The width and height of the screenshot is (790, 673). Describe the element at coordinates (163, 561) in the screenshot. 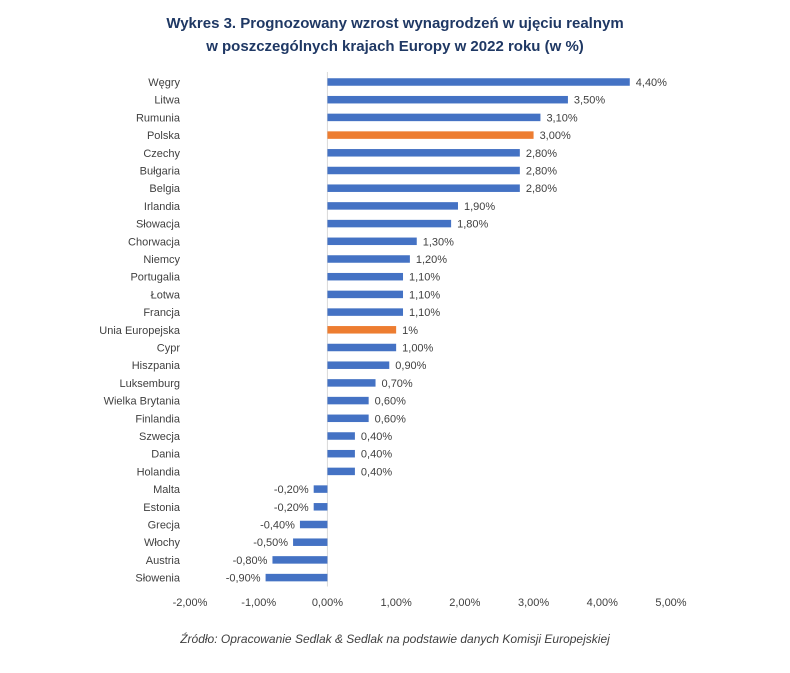

I see `category-label: Austria` at that location.